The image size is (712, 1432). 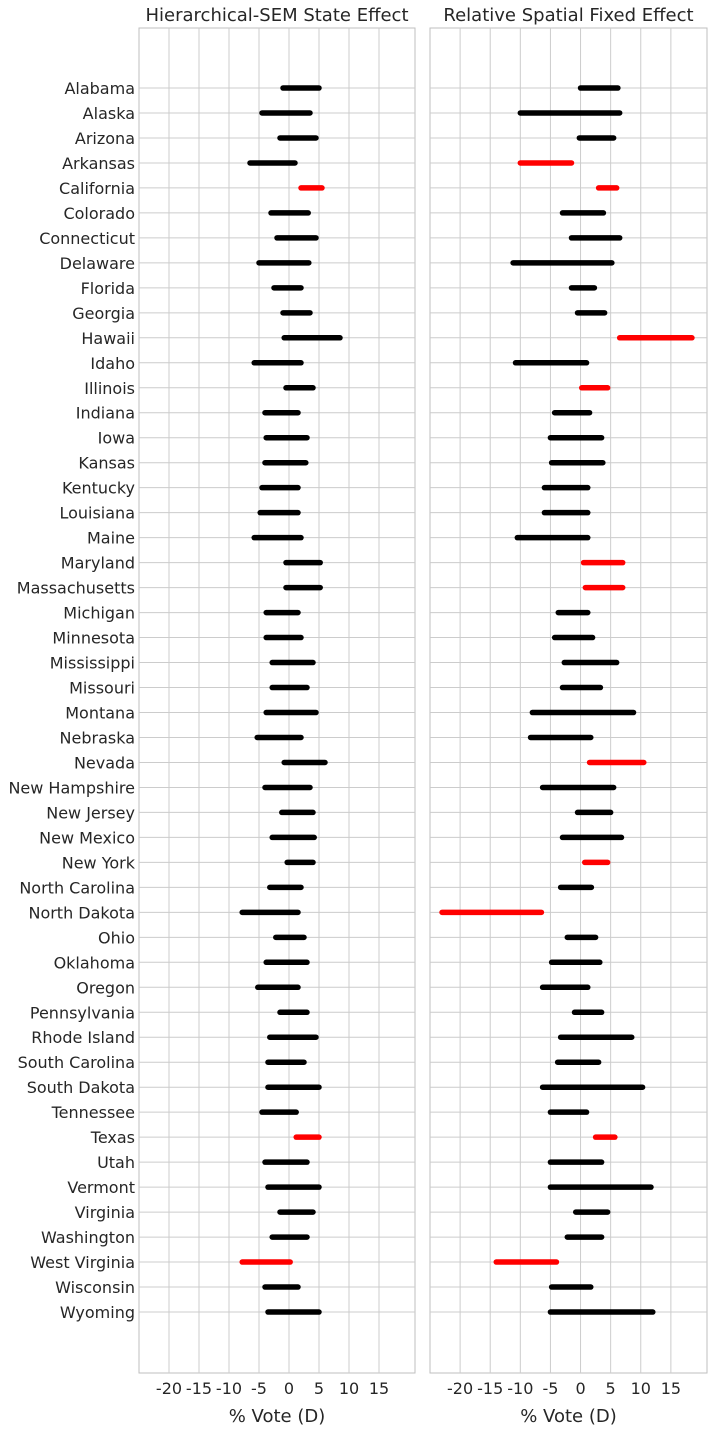 What do you see at coordinates (81, 1087) in the screenshot?
I see `y-tick-label-state: South Dakota` at bounding box center [81, 1087].